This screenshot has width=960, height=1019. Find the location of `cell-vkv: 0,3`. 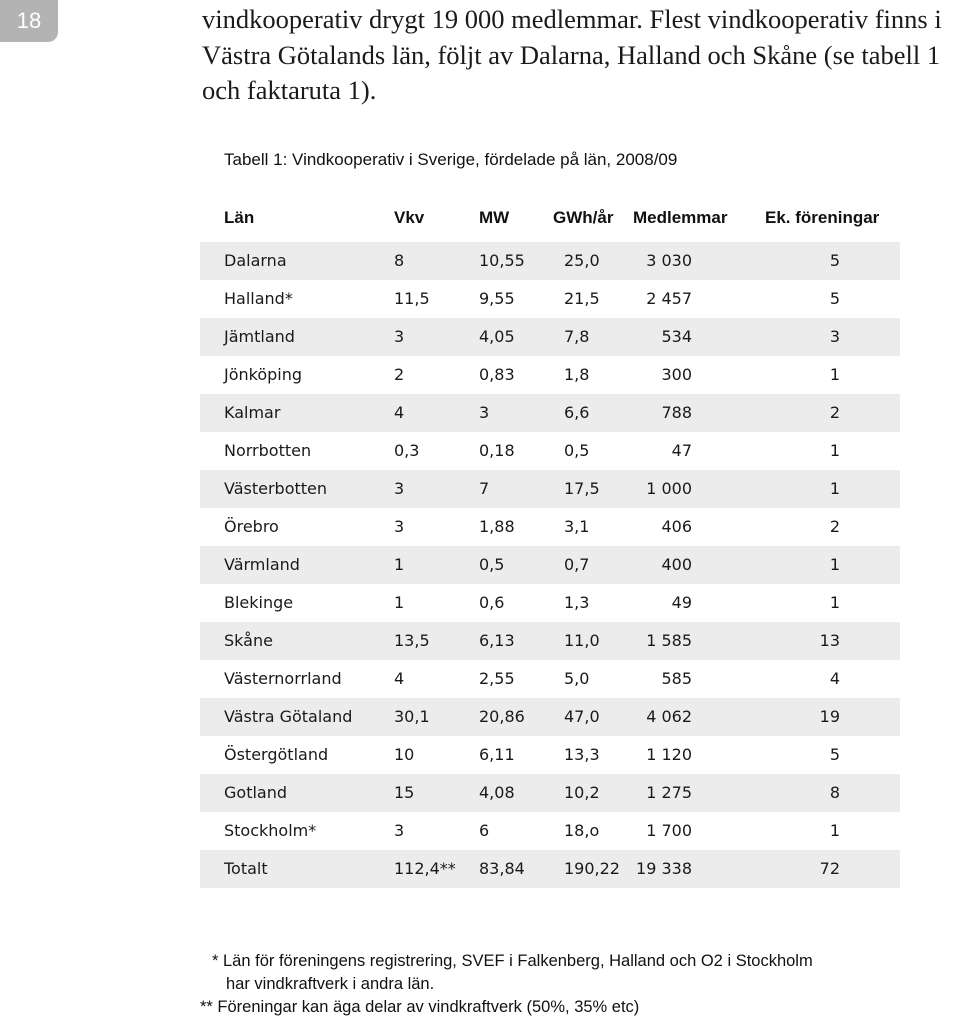

cell-vkv: 0,3 is located at coordinates (407, 450).